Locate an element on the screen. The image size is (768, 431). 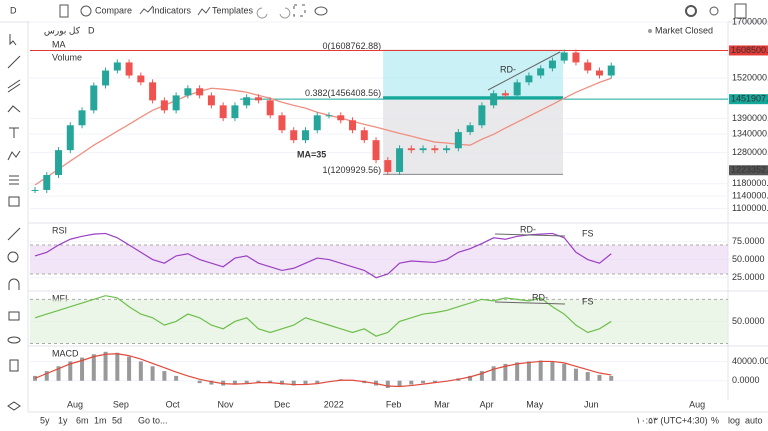
lock-tool is located at coordinates (14, 316).